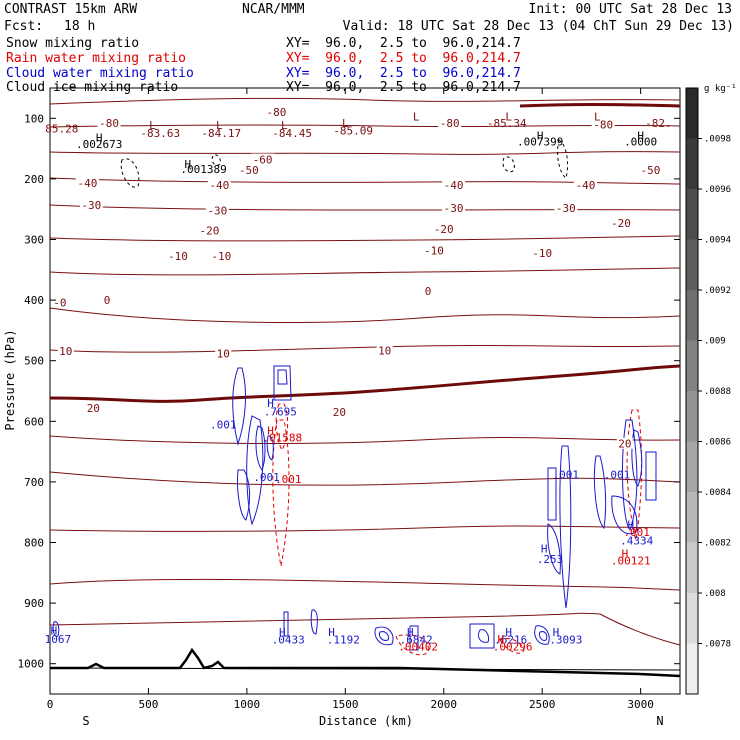 Image resolution: width=740 pixels, height=740 pixels. What do you see at coordinates (403, 43) in the screenshot?
I see `field-xy-snow: XY= 96.0, 2.5 to 96.0,214.7` at bounding box center [403, 43].